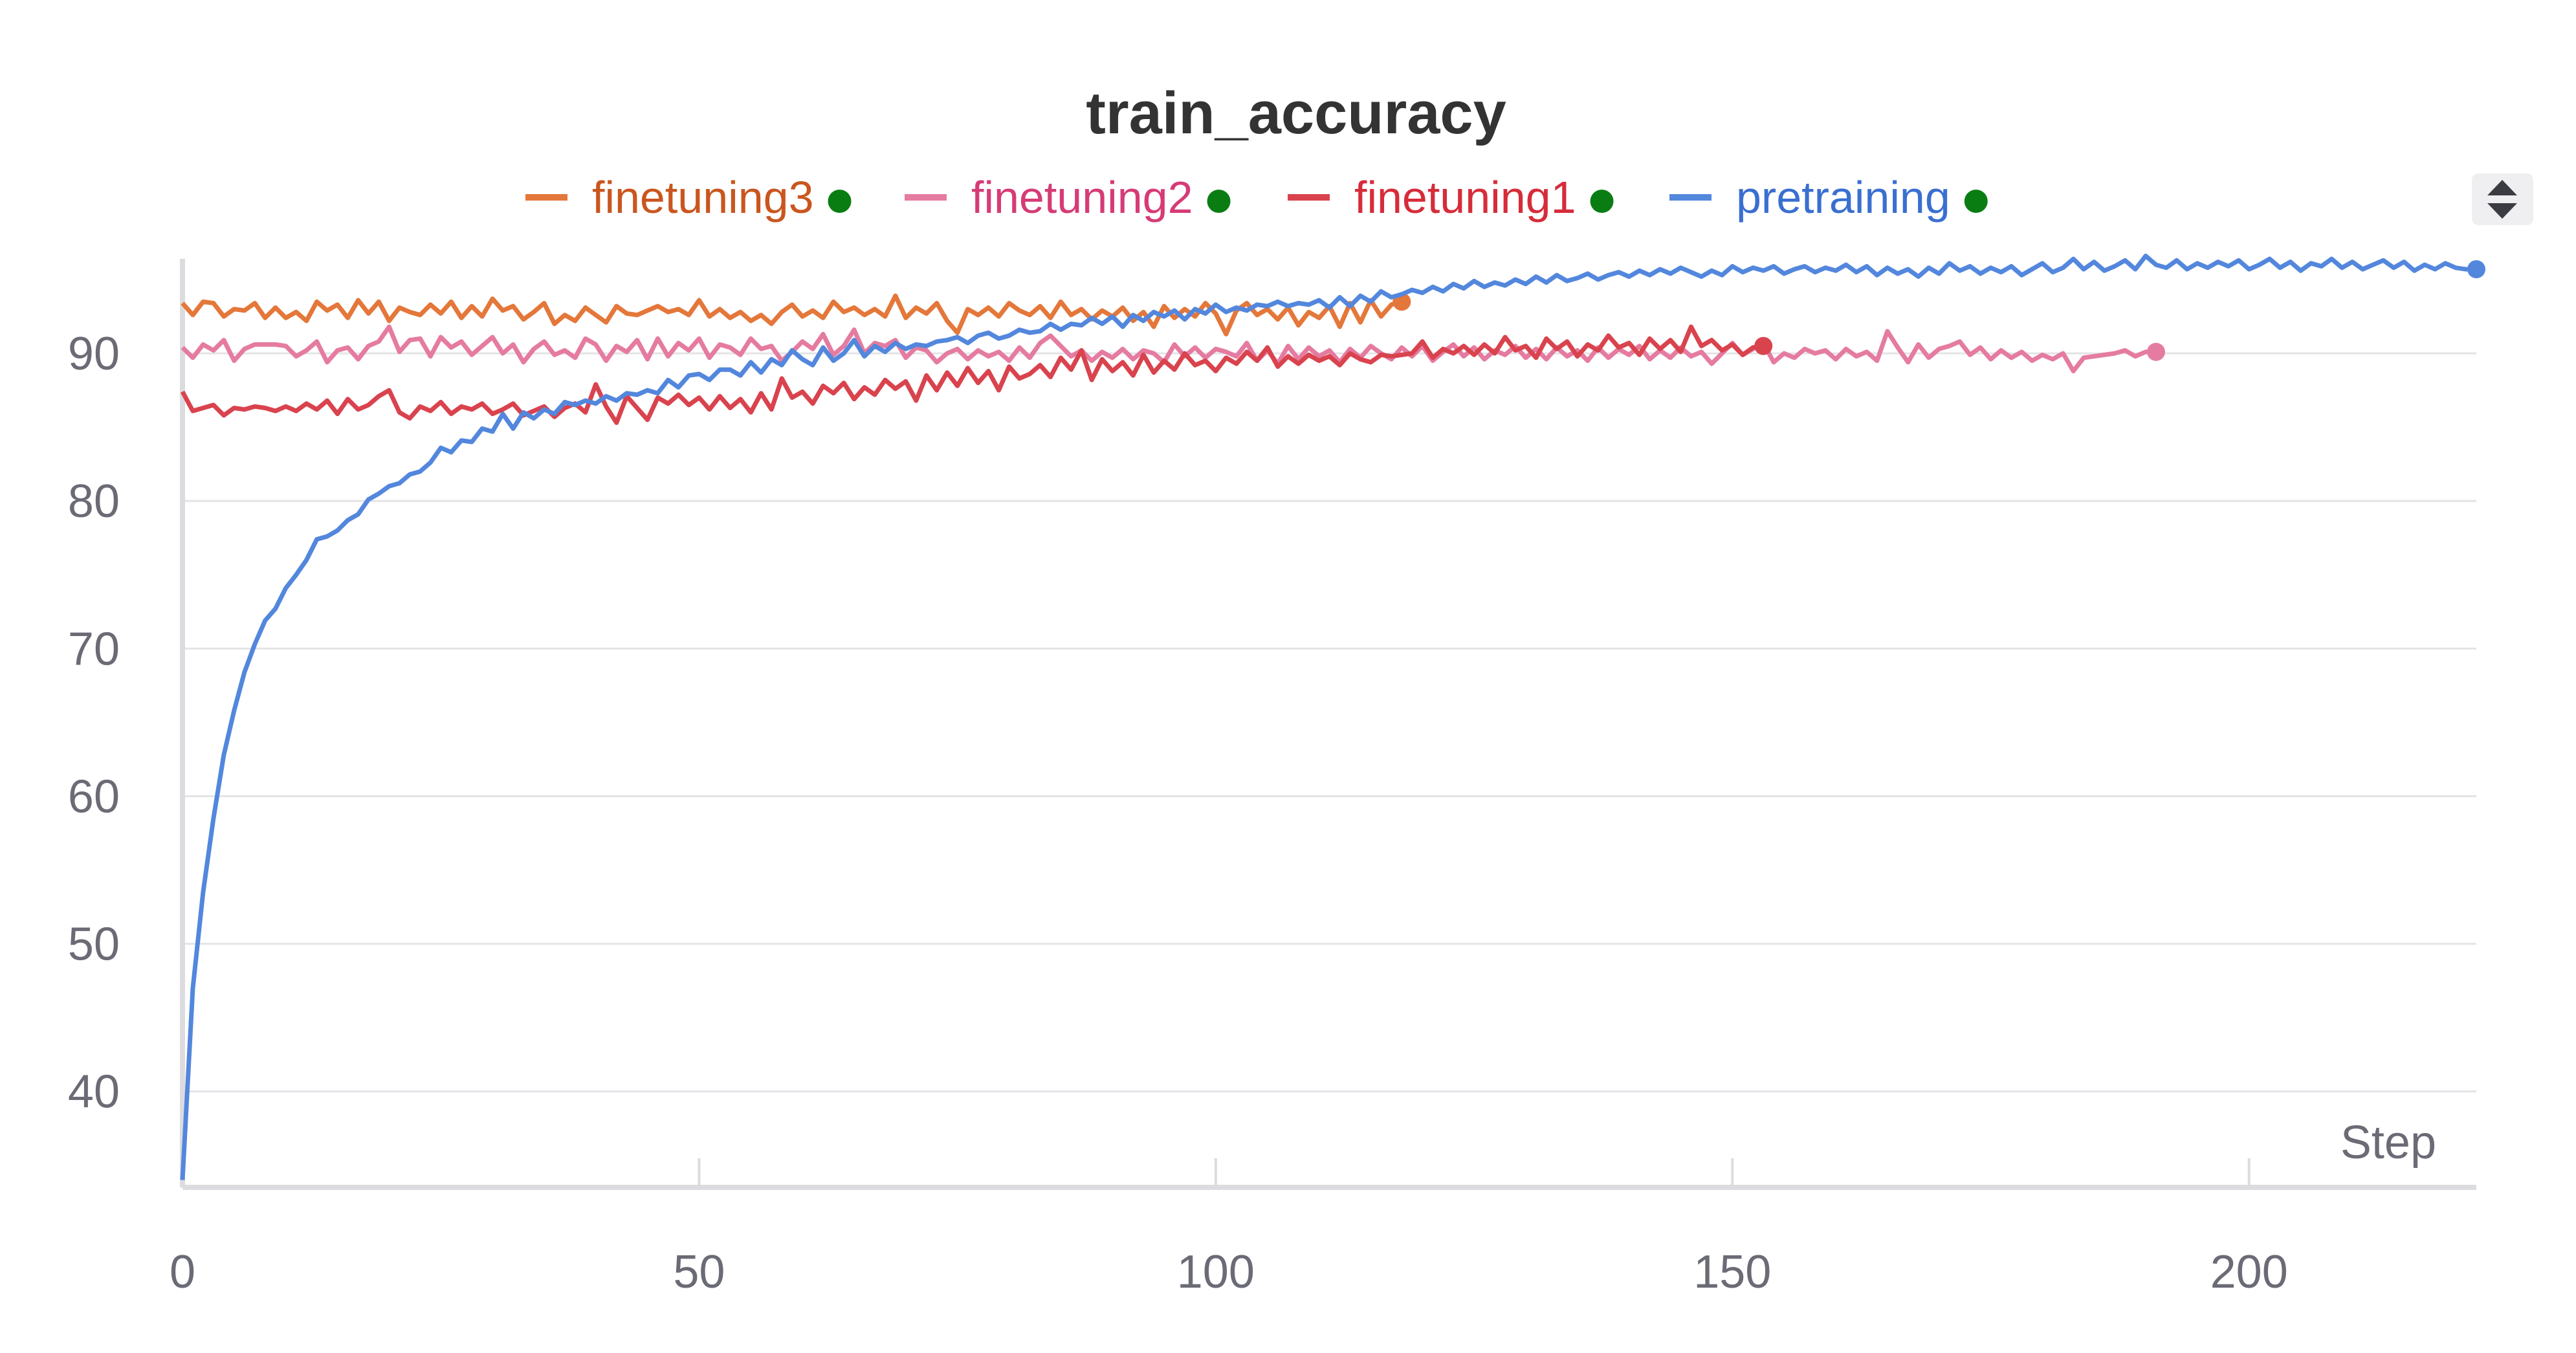  What do you see at coordinates (1843, 197) in the screenshot?
I see `legend-label: pretraining` at bounding box center [1843, 197].